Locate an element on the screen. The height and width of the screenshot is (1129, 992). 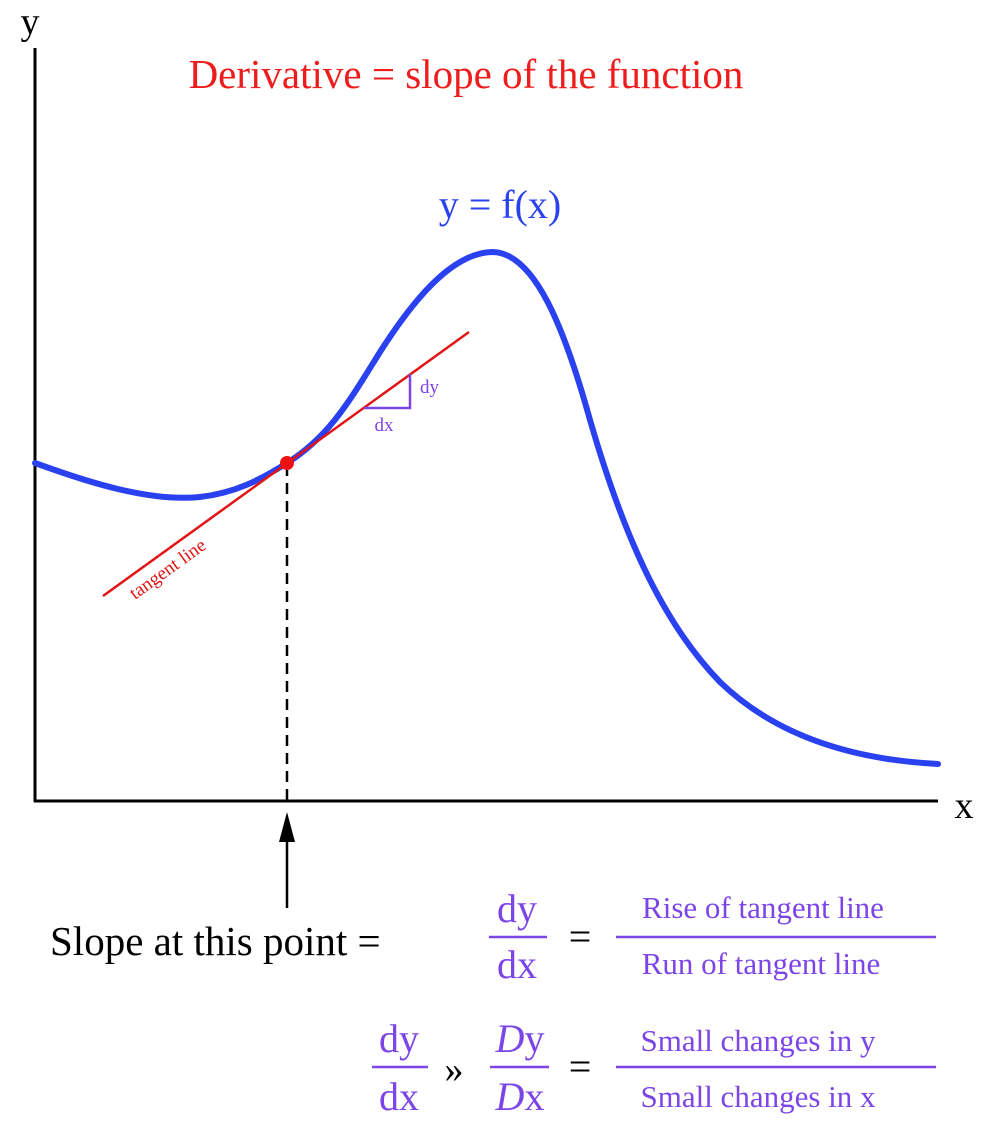
eq2-rhs-numerator: Small changes in y is located at coordinates (758, 1040).